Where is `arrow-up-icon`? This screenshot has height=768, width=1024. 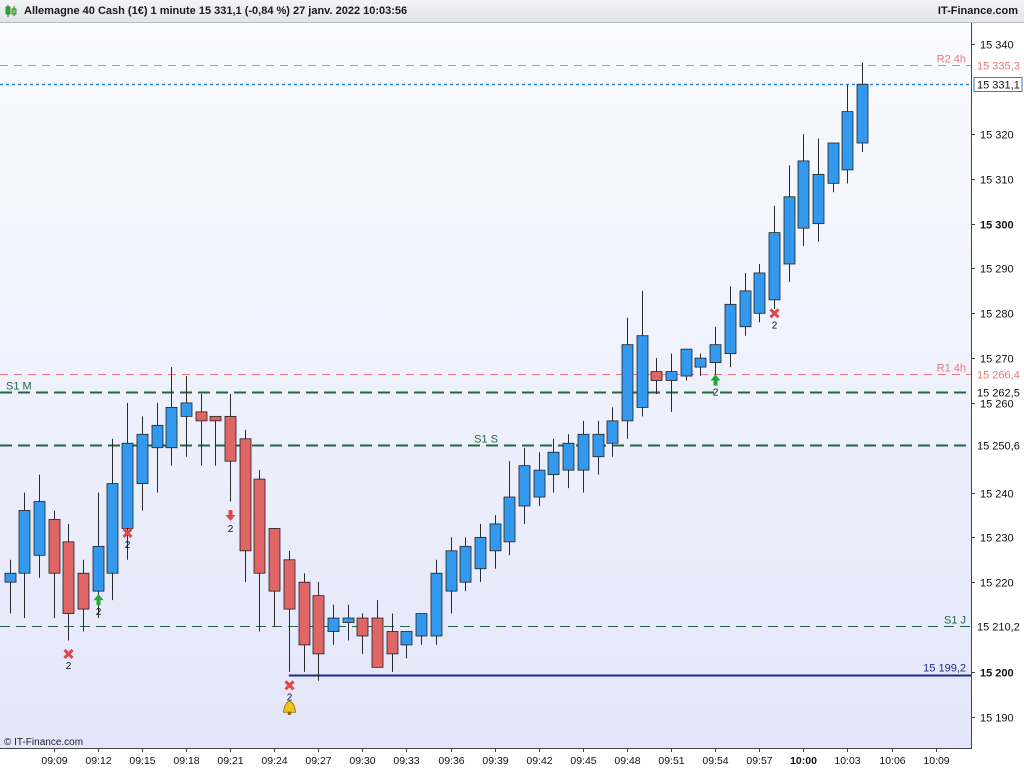
arrow-up-icon is located at coordinates (98, 600).